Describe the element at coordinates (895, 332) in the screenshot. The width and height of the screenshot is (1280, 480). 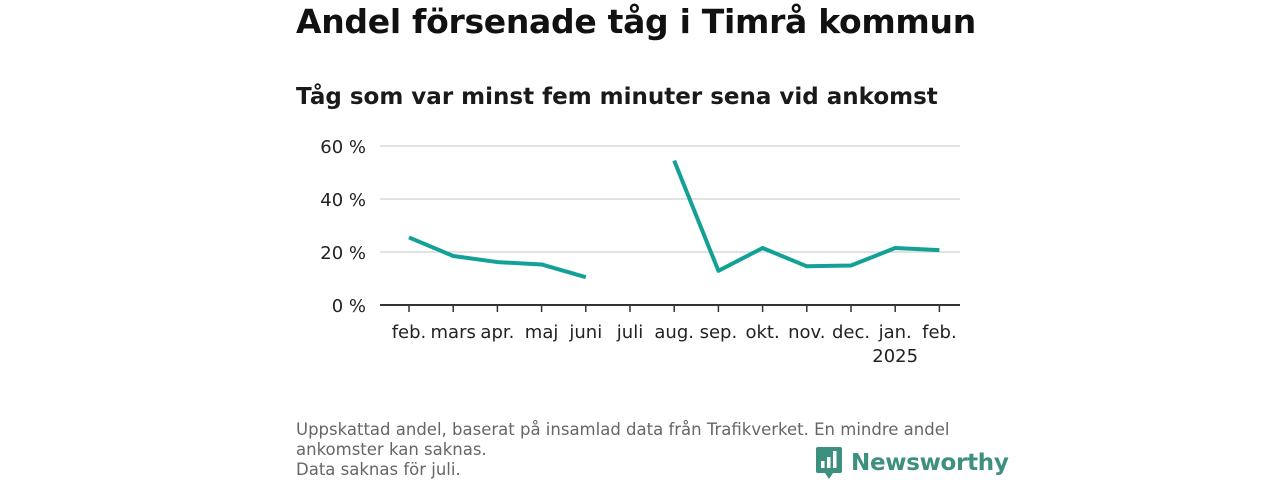
I see `x-tick-label: jan.` at that location.